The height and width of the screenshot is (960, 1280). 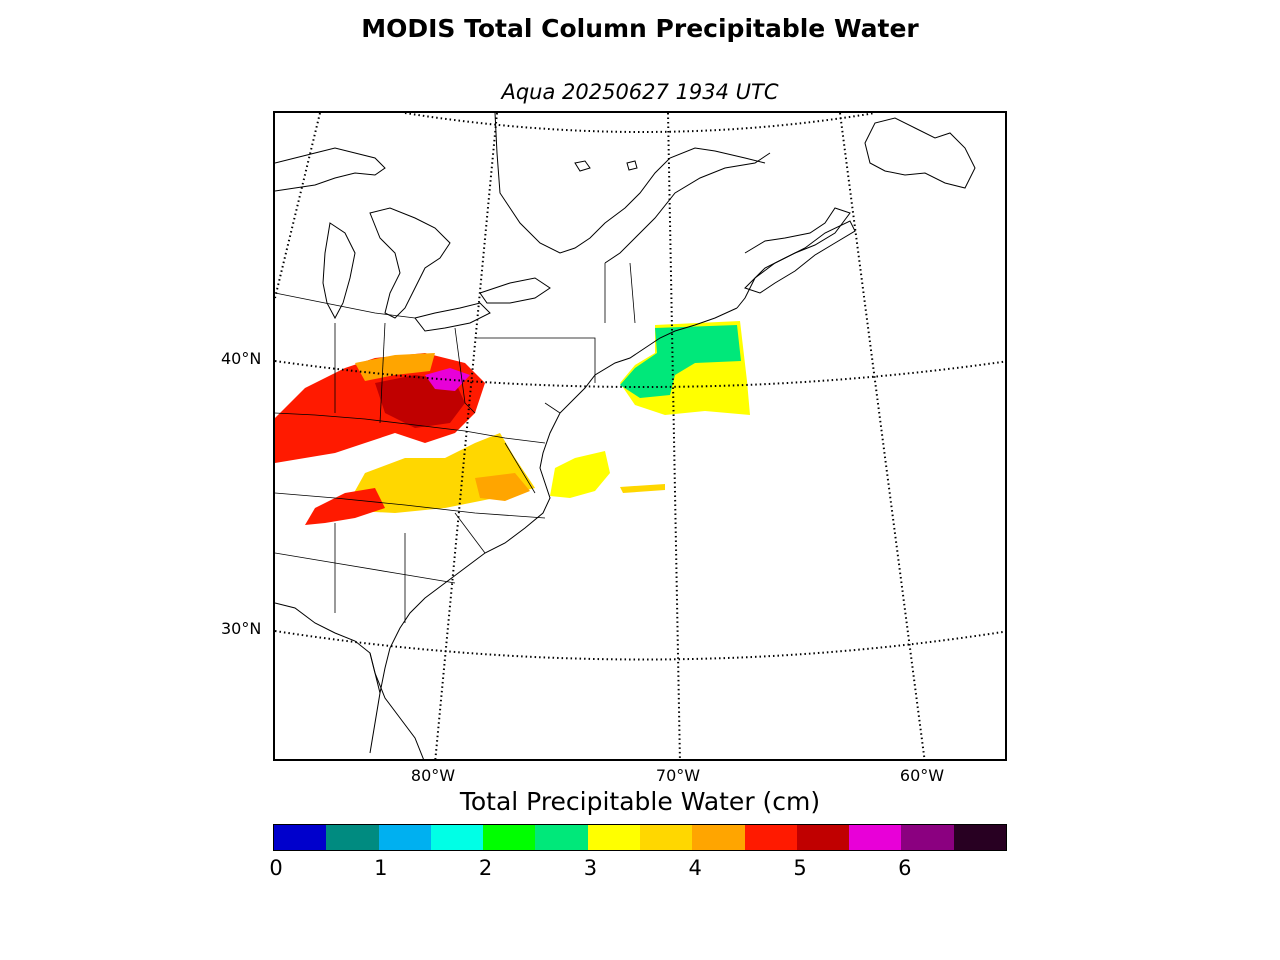 What do you see at coordinates (298, 206) in the screenshot?
I see `meridian-80w` at bounding box center [298, 206].